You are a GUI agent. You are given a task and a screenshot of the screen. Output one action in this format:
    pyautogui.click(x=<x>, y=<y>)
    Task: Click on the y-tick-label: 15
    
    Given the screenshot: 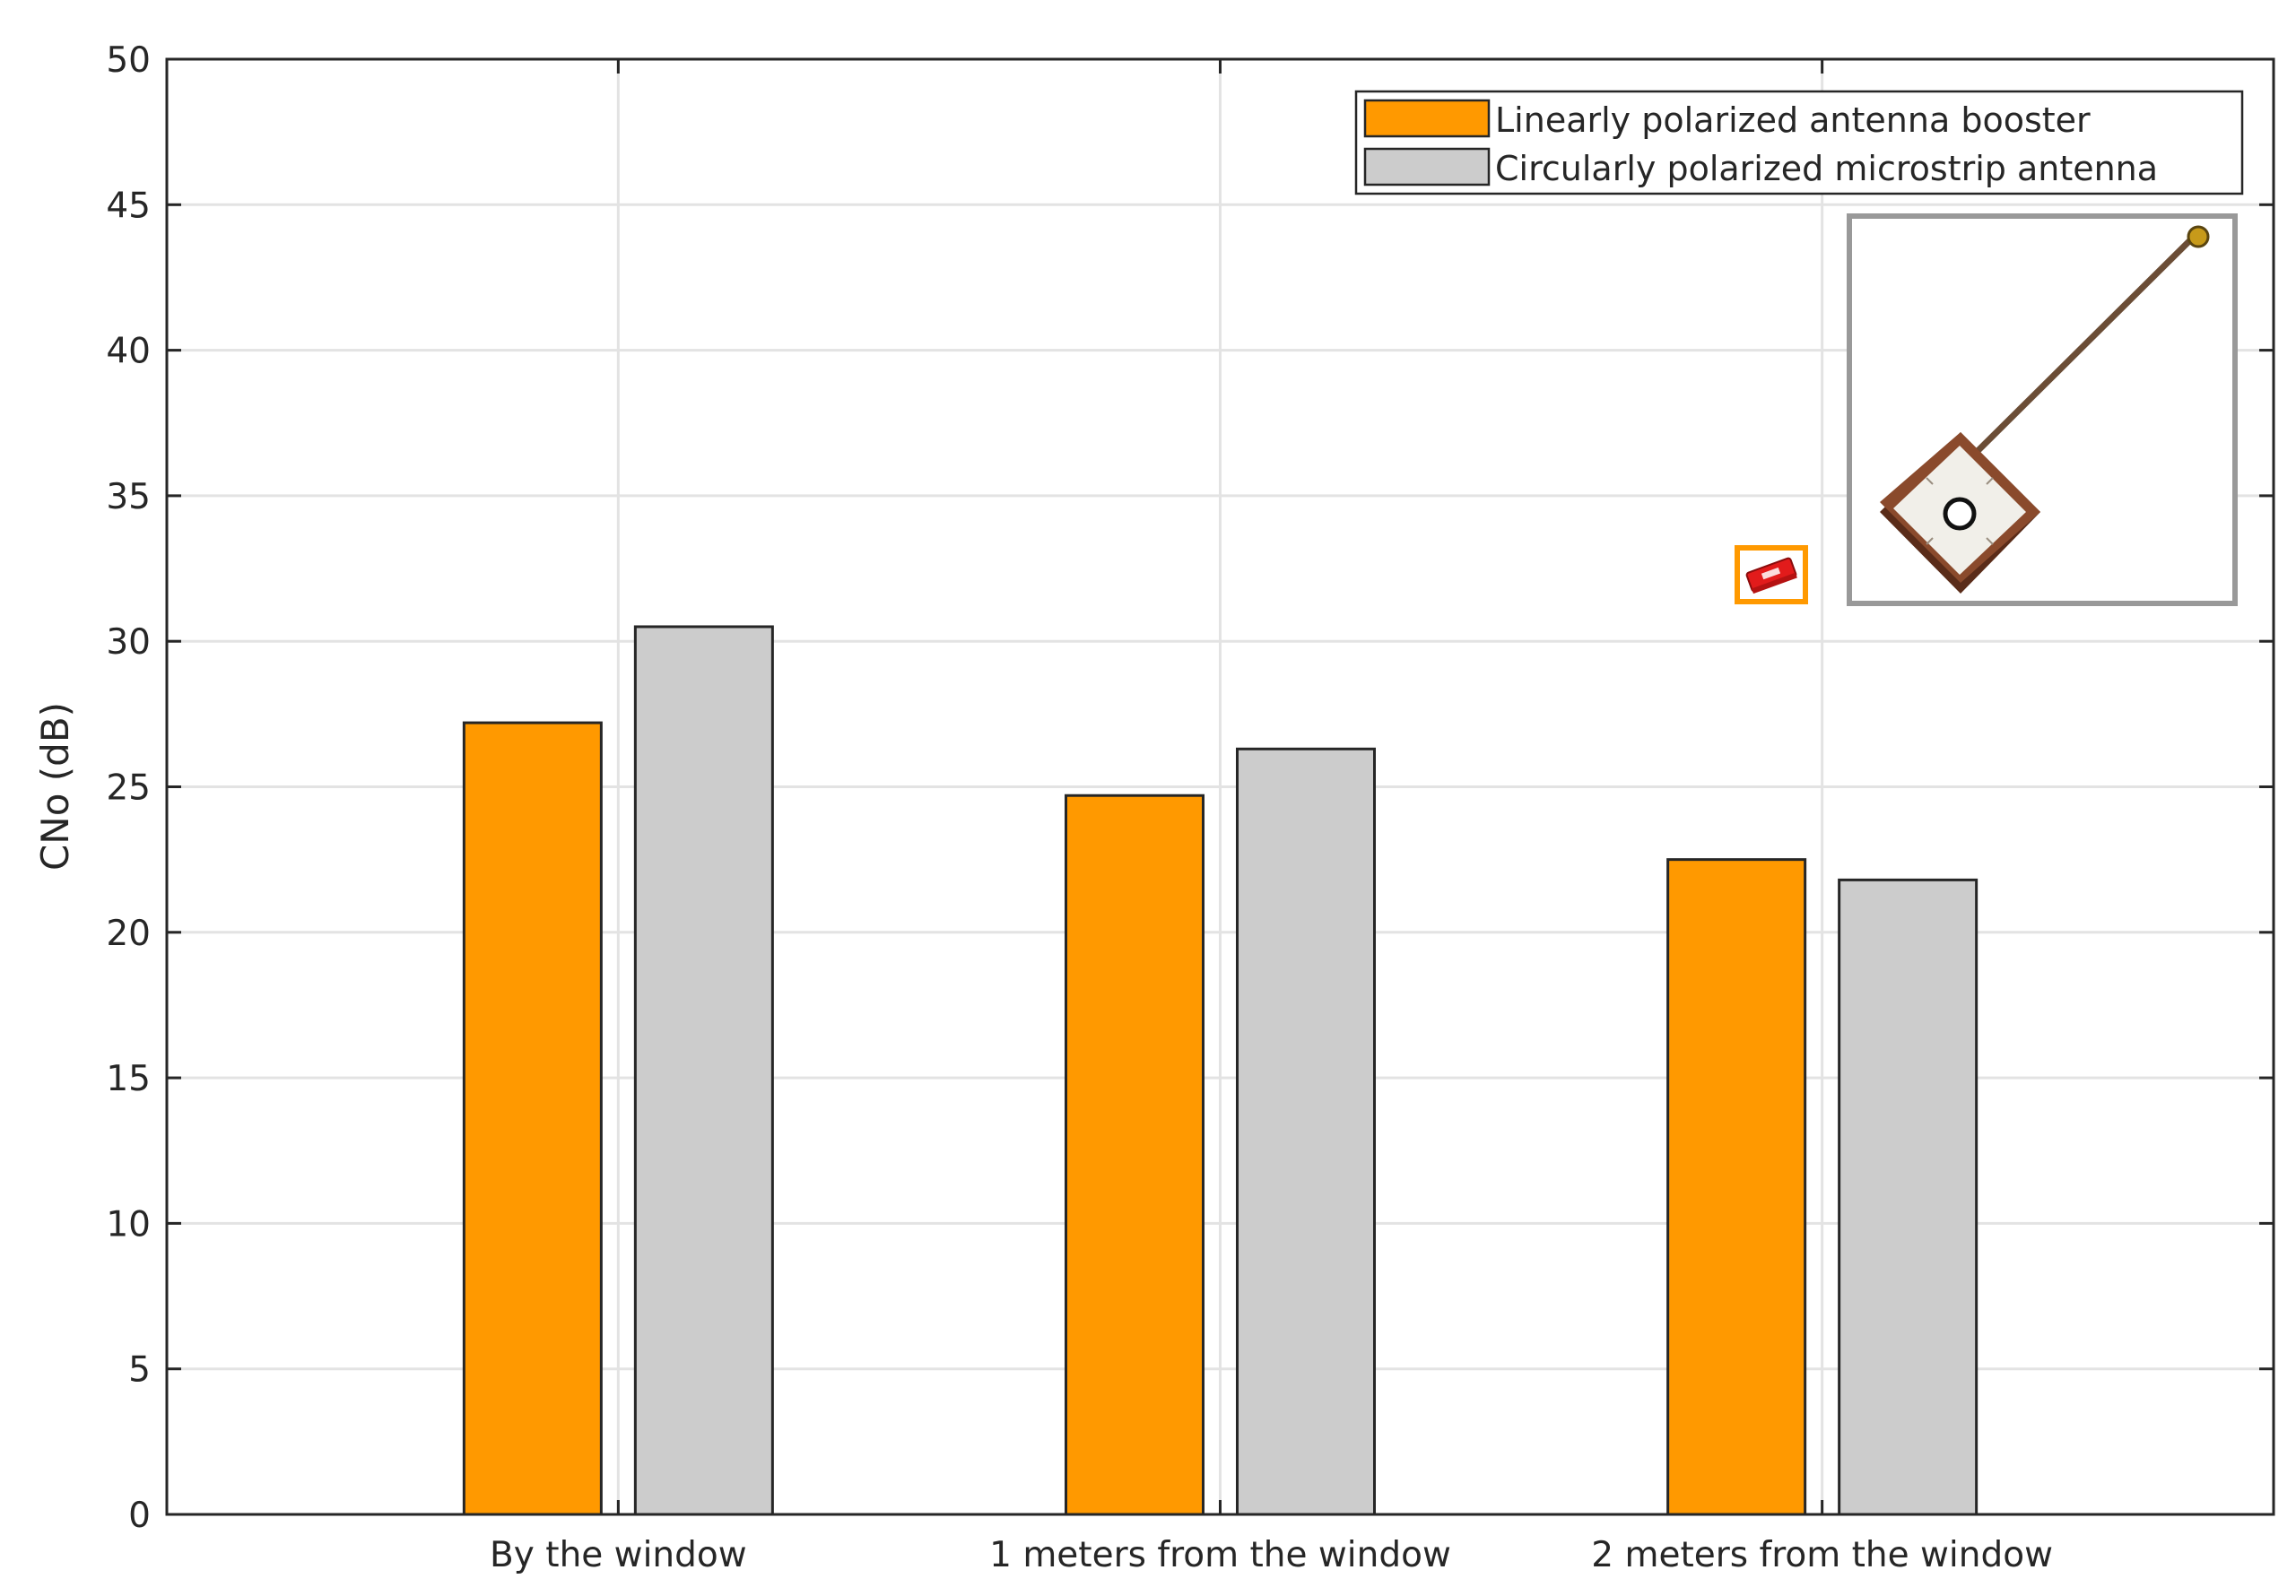 What is the action you would take?
    pyautogui.click(x=128, y=1079)
    